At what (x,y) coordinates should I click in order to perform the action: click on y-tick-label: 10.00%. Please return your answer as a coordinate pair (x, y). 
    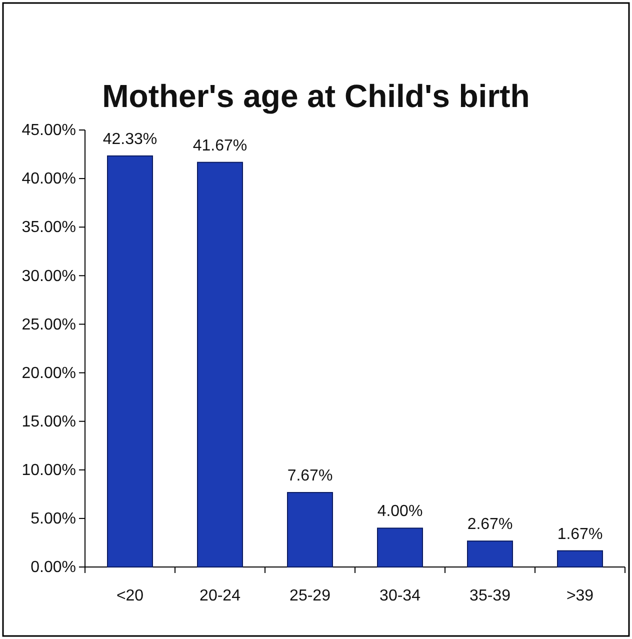
    Looking at the image, I should click on (49, 471).